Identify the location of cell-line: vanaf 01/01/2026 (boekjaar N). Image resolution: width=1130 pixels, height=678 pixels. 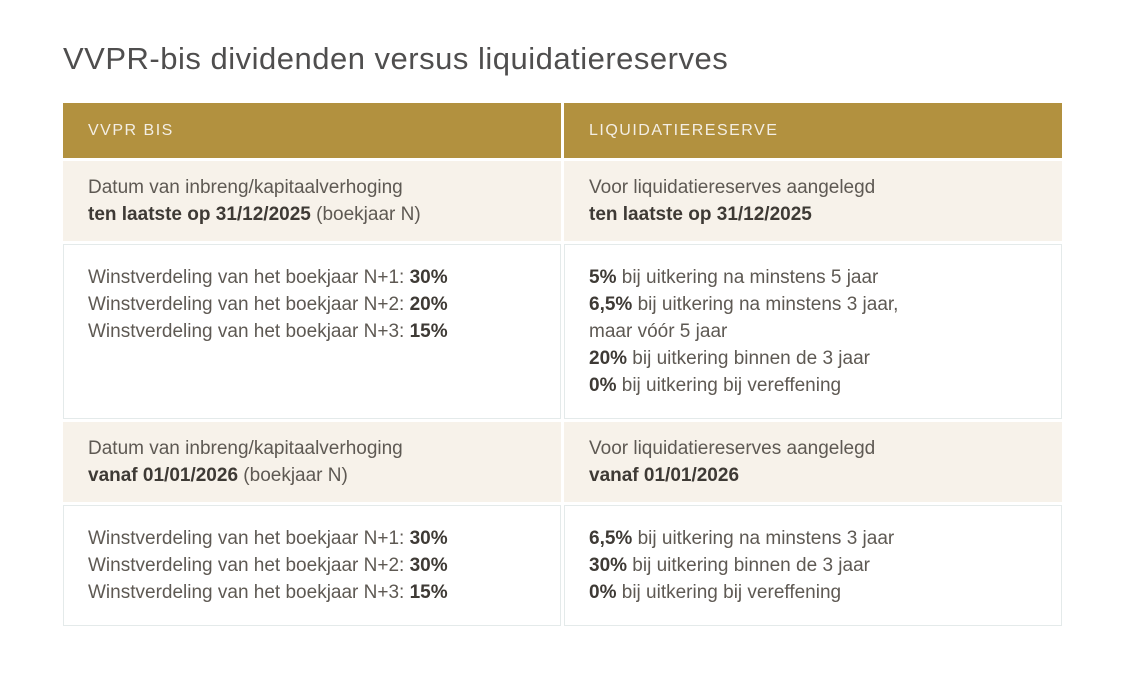
(312, 475).